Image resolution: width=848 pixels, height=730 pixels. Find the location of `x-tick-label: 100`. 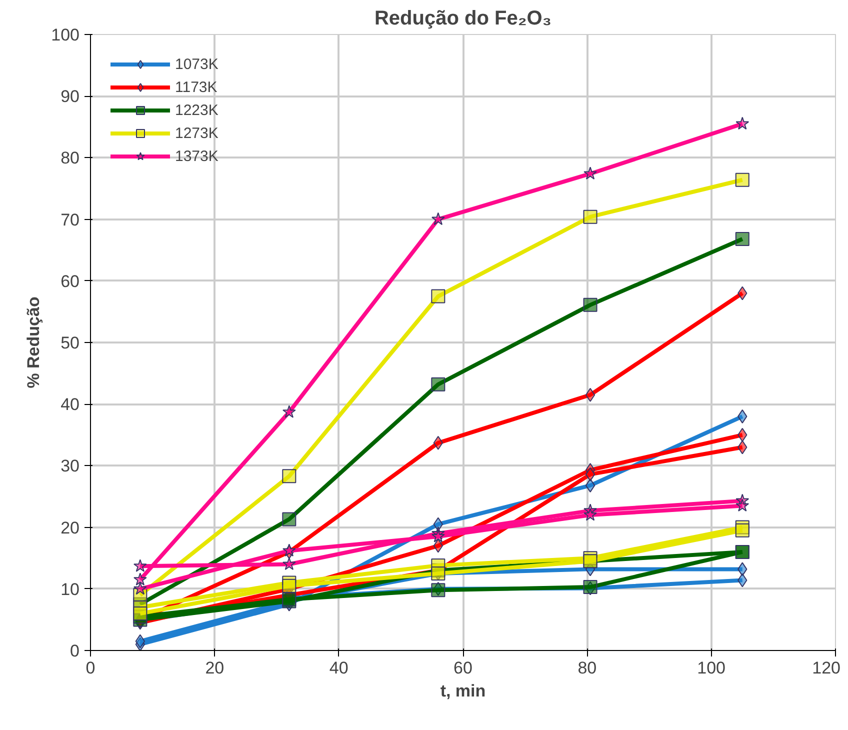

x-tick-label: 100 is located at coordinates (711, 668).